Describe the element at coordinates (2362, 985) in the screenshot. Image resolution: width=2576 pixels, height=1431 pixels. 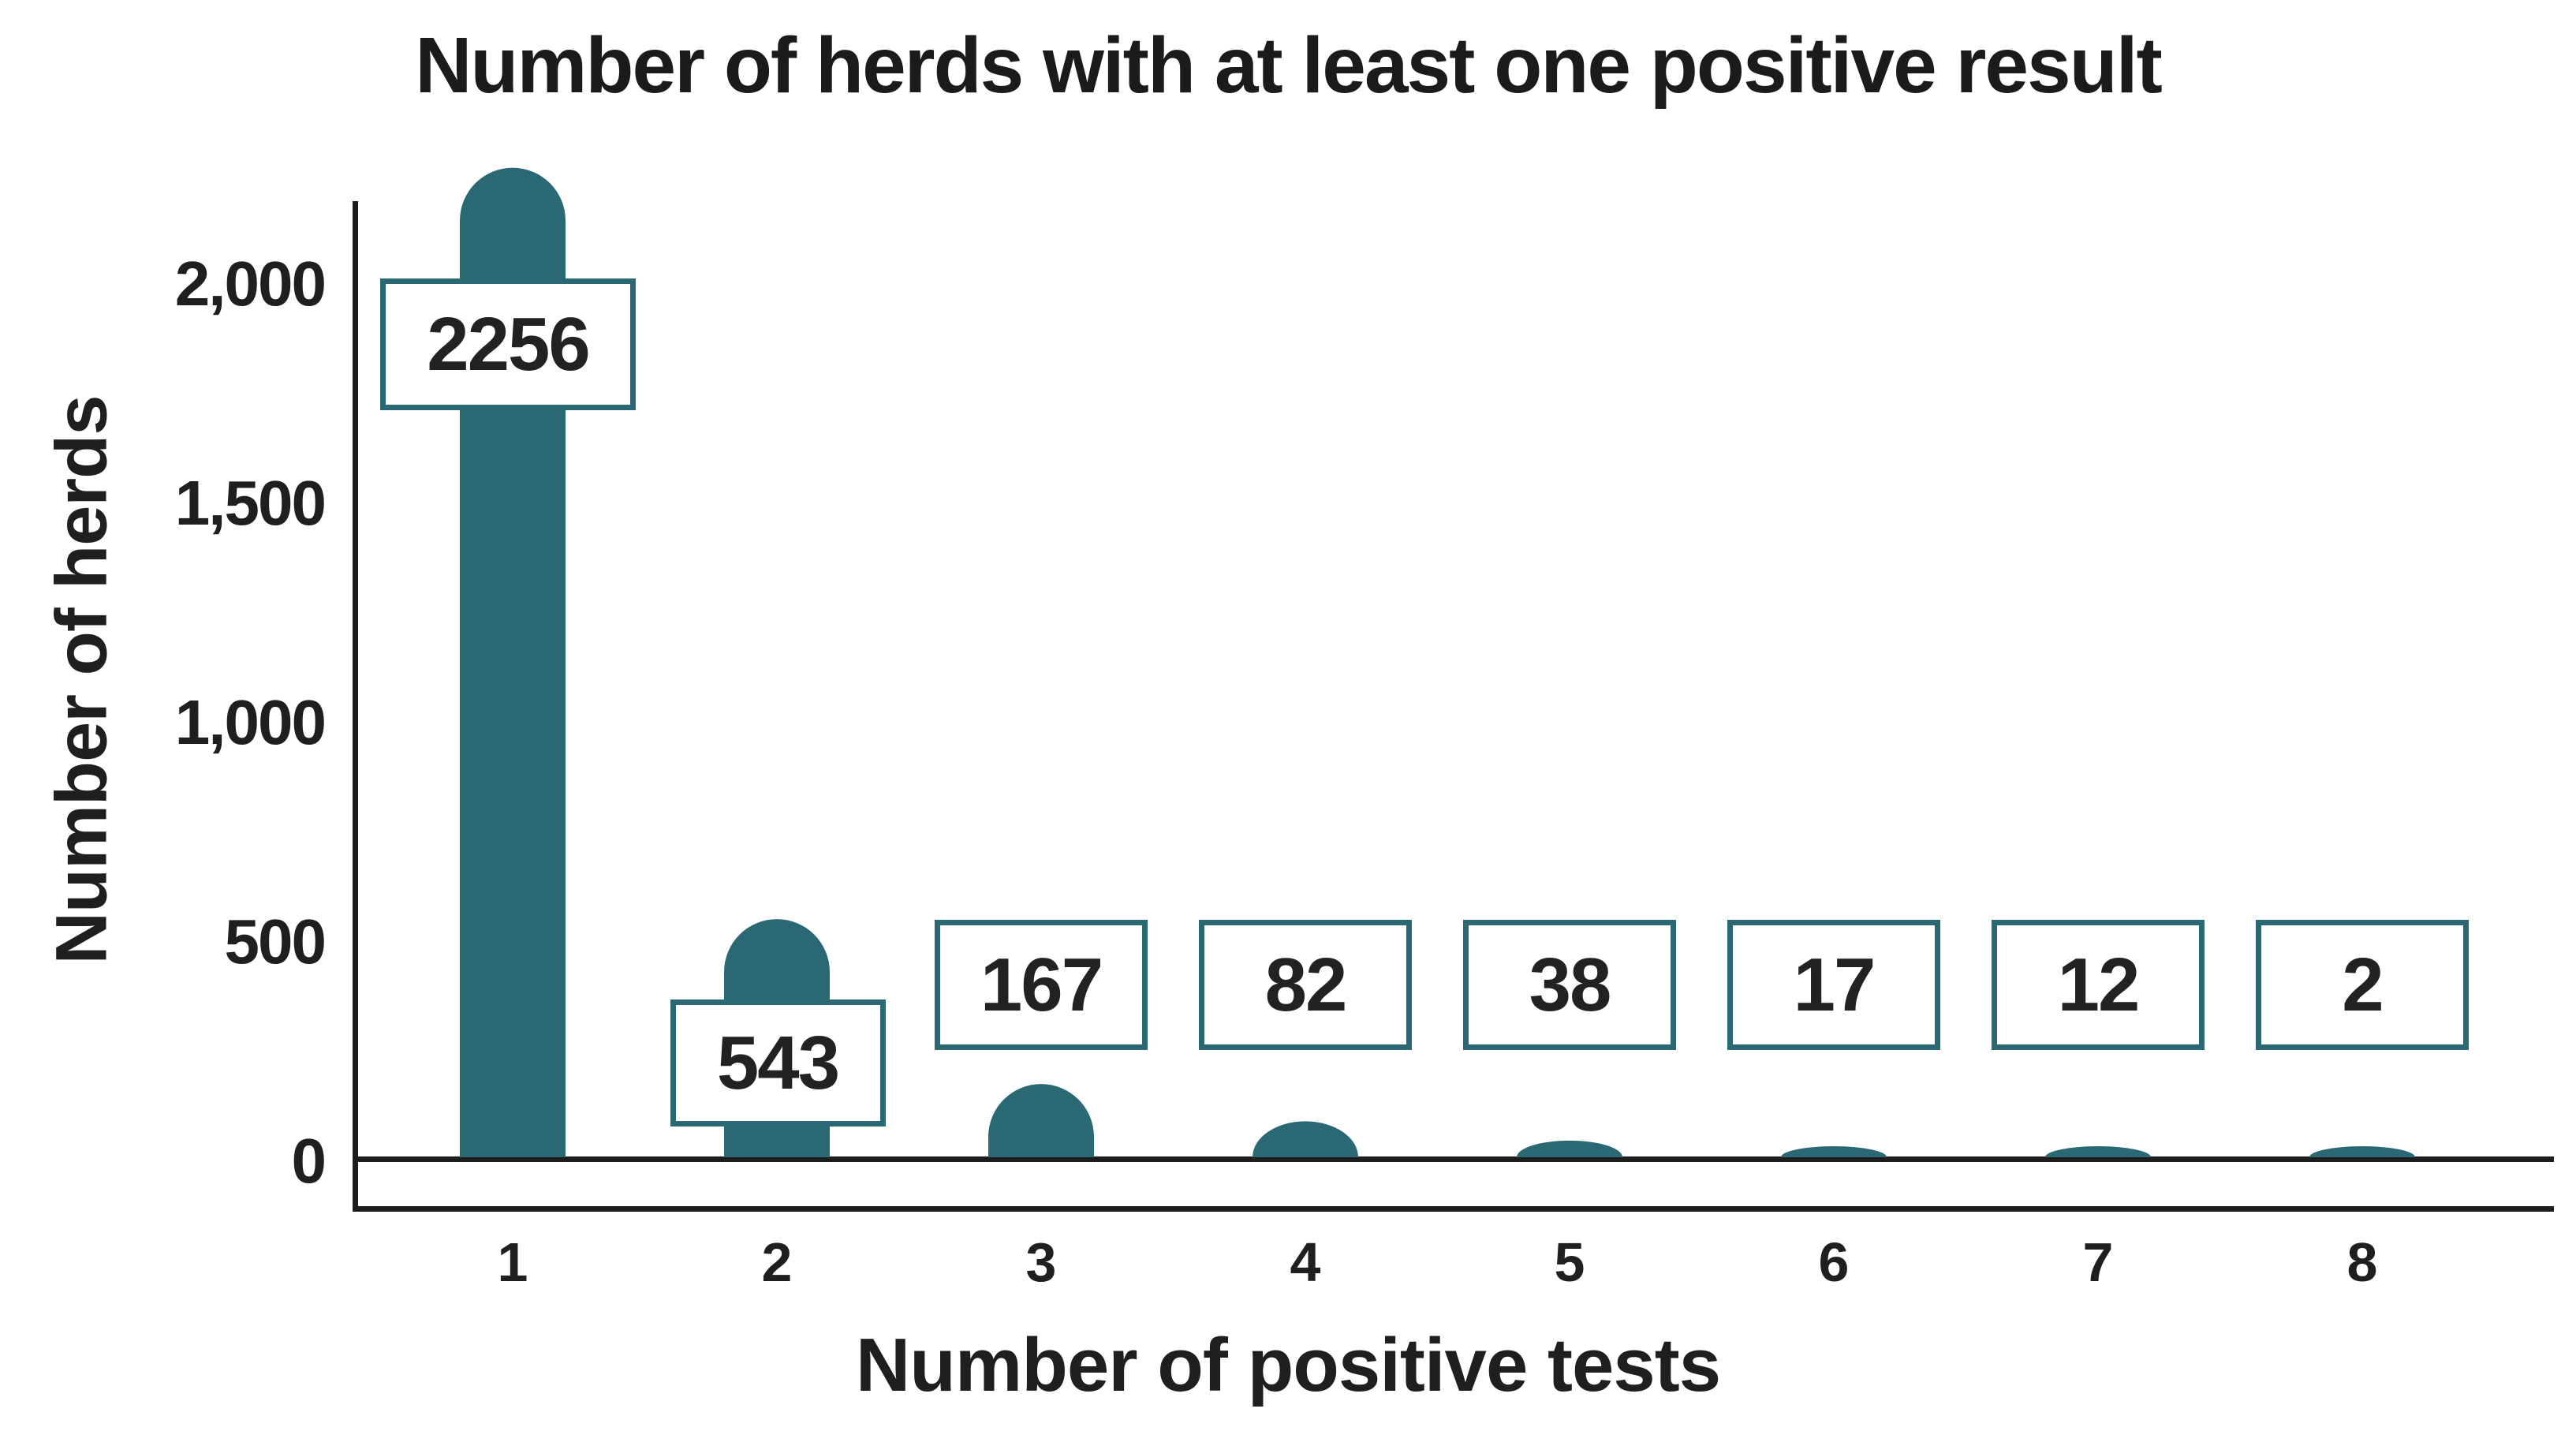
I see `data-label-box-category-8: 2` at that location.